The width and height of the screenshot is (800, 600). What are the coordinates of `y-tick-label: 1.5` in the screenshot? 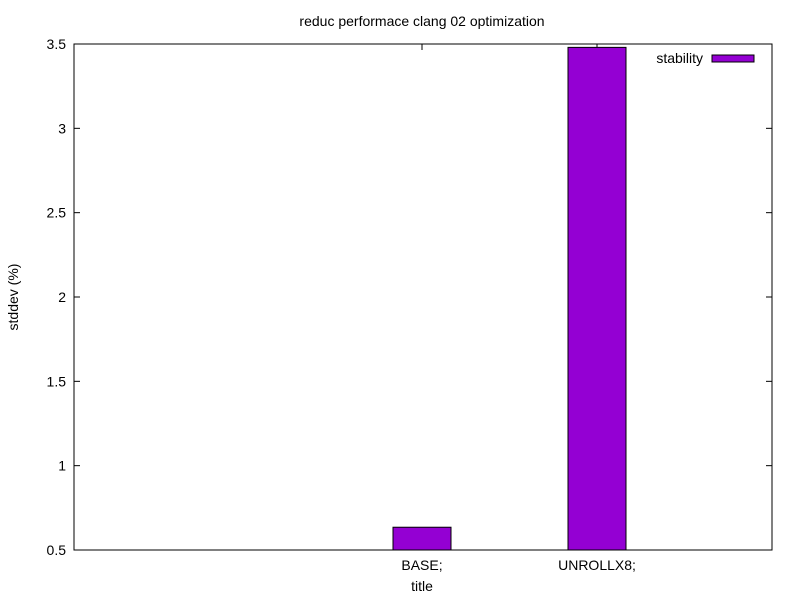 It's located at (57, 381).